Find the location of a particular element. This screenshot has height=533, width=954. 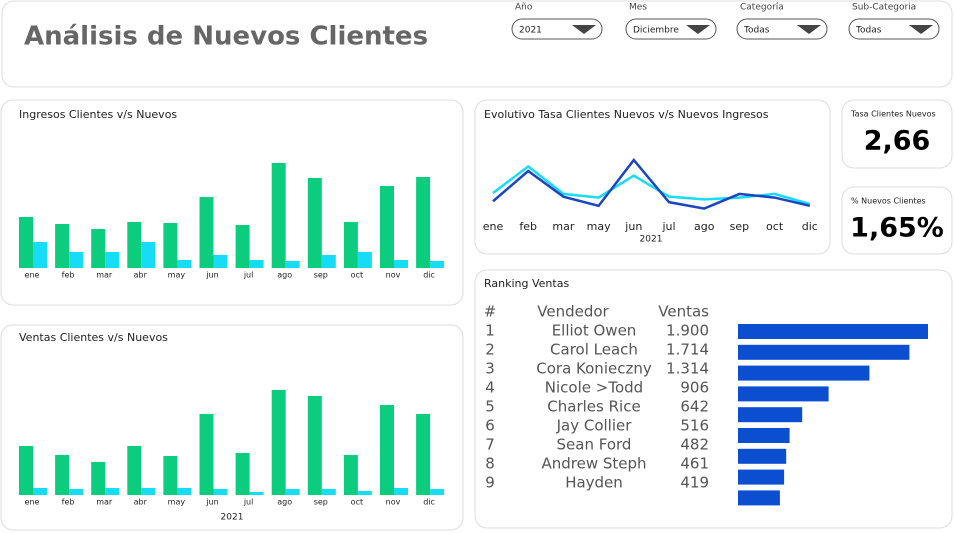

x-tick-label: ago is located at coordinates (704, 226).